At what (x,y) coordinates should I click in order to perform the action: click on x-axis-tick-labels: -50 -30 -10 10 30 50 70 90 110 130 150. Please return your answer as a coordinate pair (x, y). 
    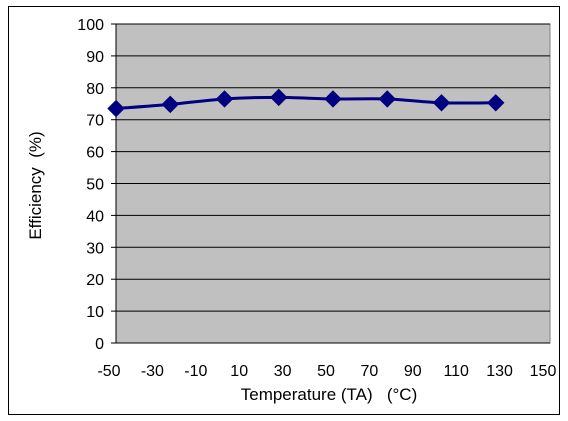
    Looking at the image, I should click on (326, 371).